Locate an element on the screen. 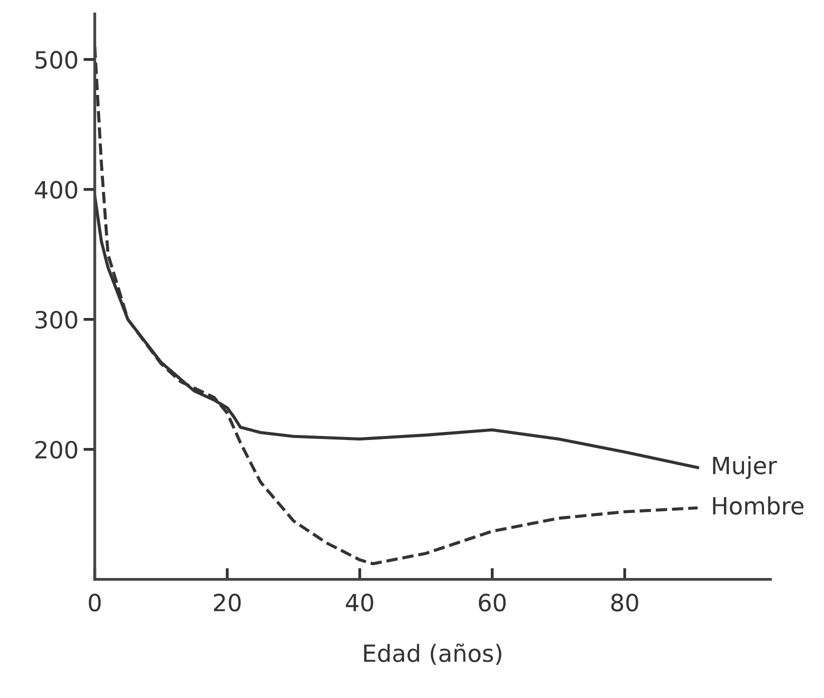 The height and width of the screenshot is (698, 824). y-tick-label: 500 is located at coordinates (57, 59).